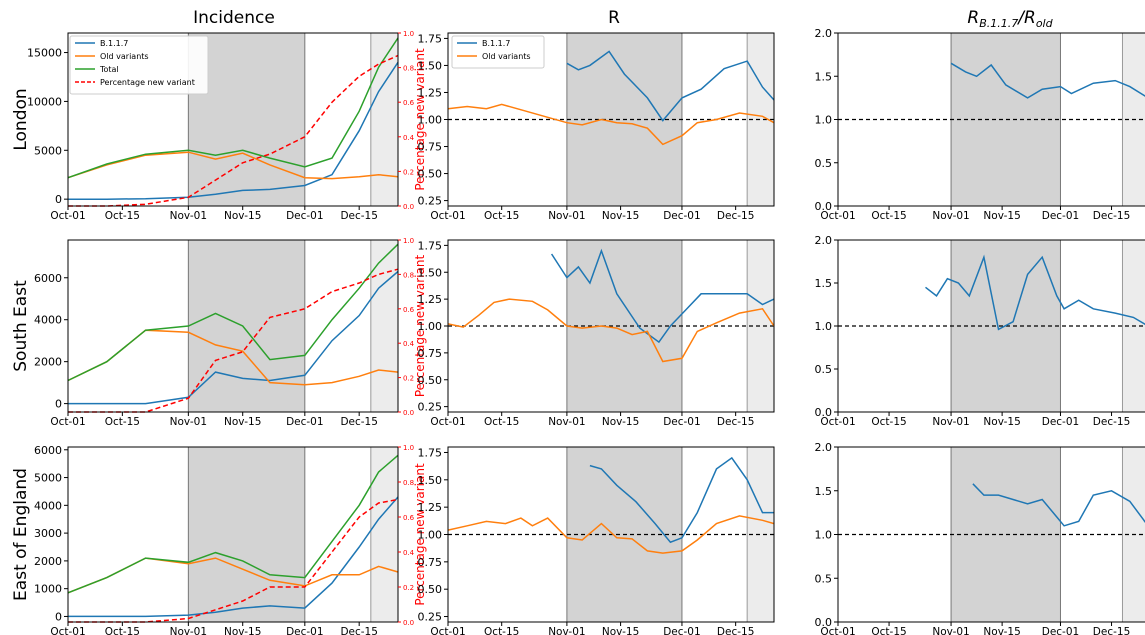 The image size is (1145, 635). I want to click on row-label: East of England, so click(21, 534).